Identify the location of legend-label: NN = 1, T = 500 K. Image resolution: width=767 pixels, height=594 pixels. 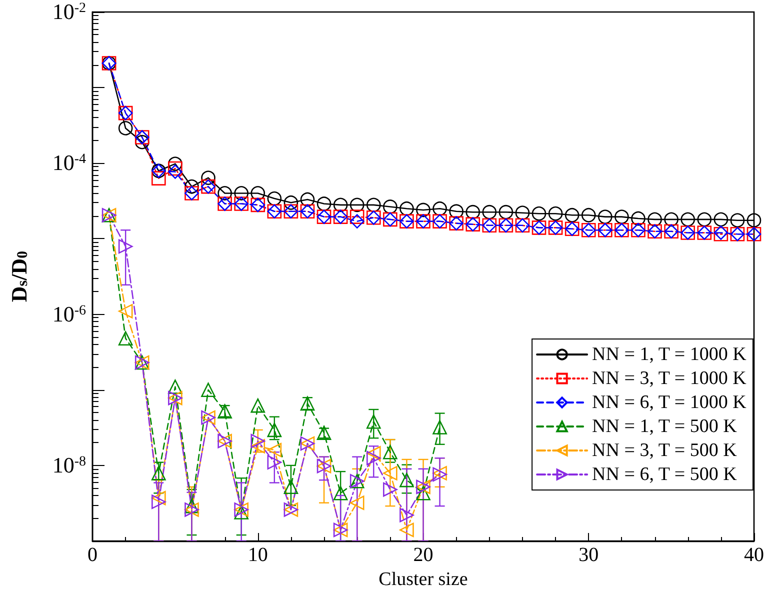
(665, 426).